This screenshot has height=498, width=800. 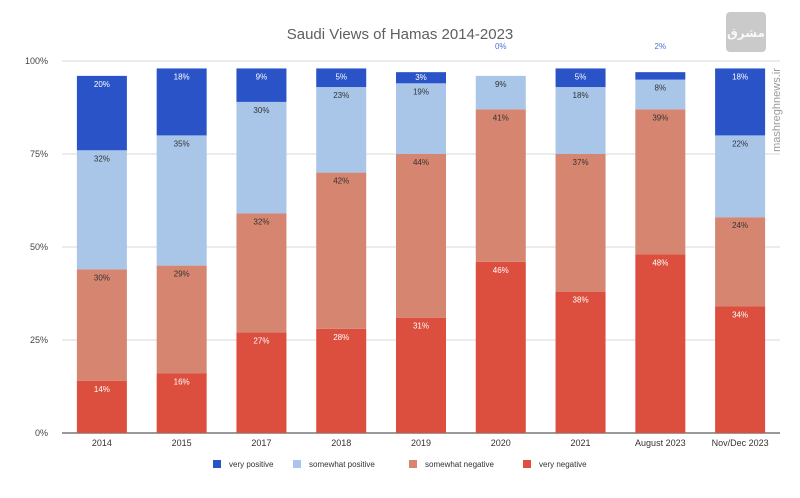 What do you see at coordinates (182, 381) in the screenshot?
I see `data-label-very-negative: 16%` at bounding box center [182, 381].